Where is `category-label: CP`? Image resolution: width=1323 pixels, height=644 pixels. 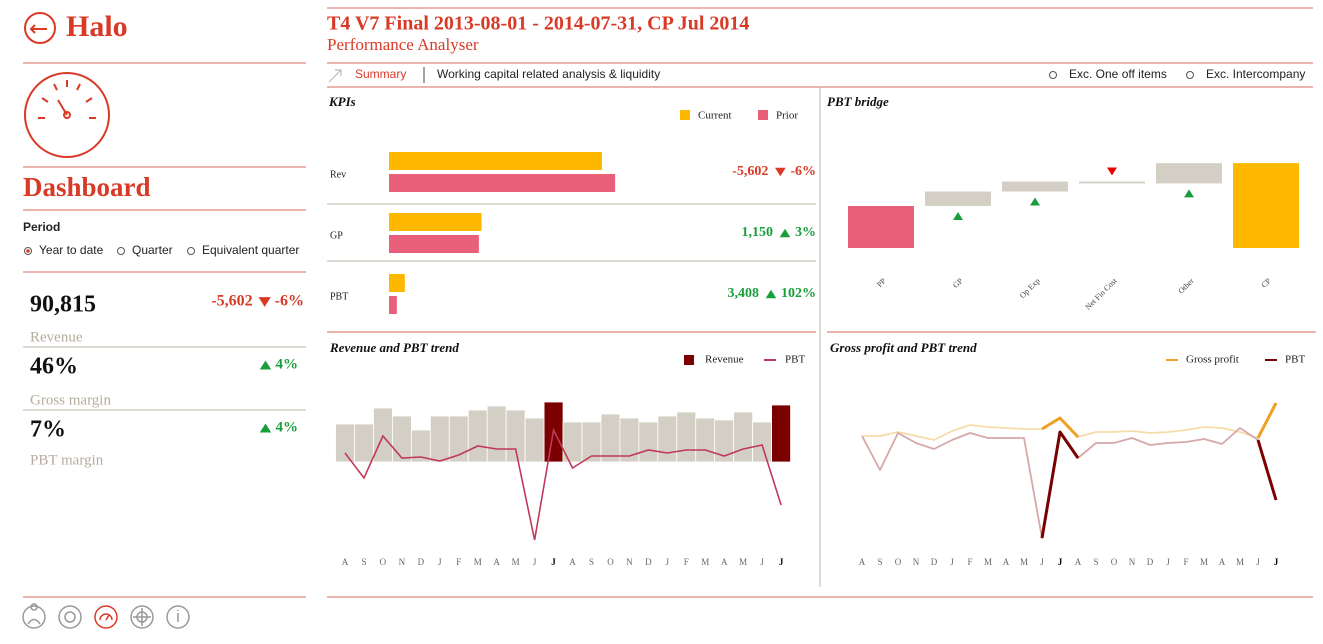 category-label: CP is located at coordinates (1266, 283).